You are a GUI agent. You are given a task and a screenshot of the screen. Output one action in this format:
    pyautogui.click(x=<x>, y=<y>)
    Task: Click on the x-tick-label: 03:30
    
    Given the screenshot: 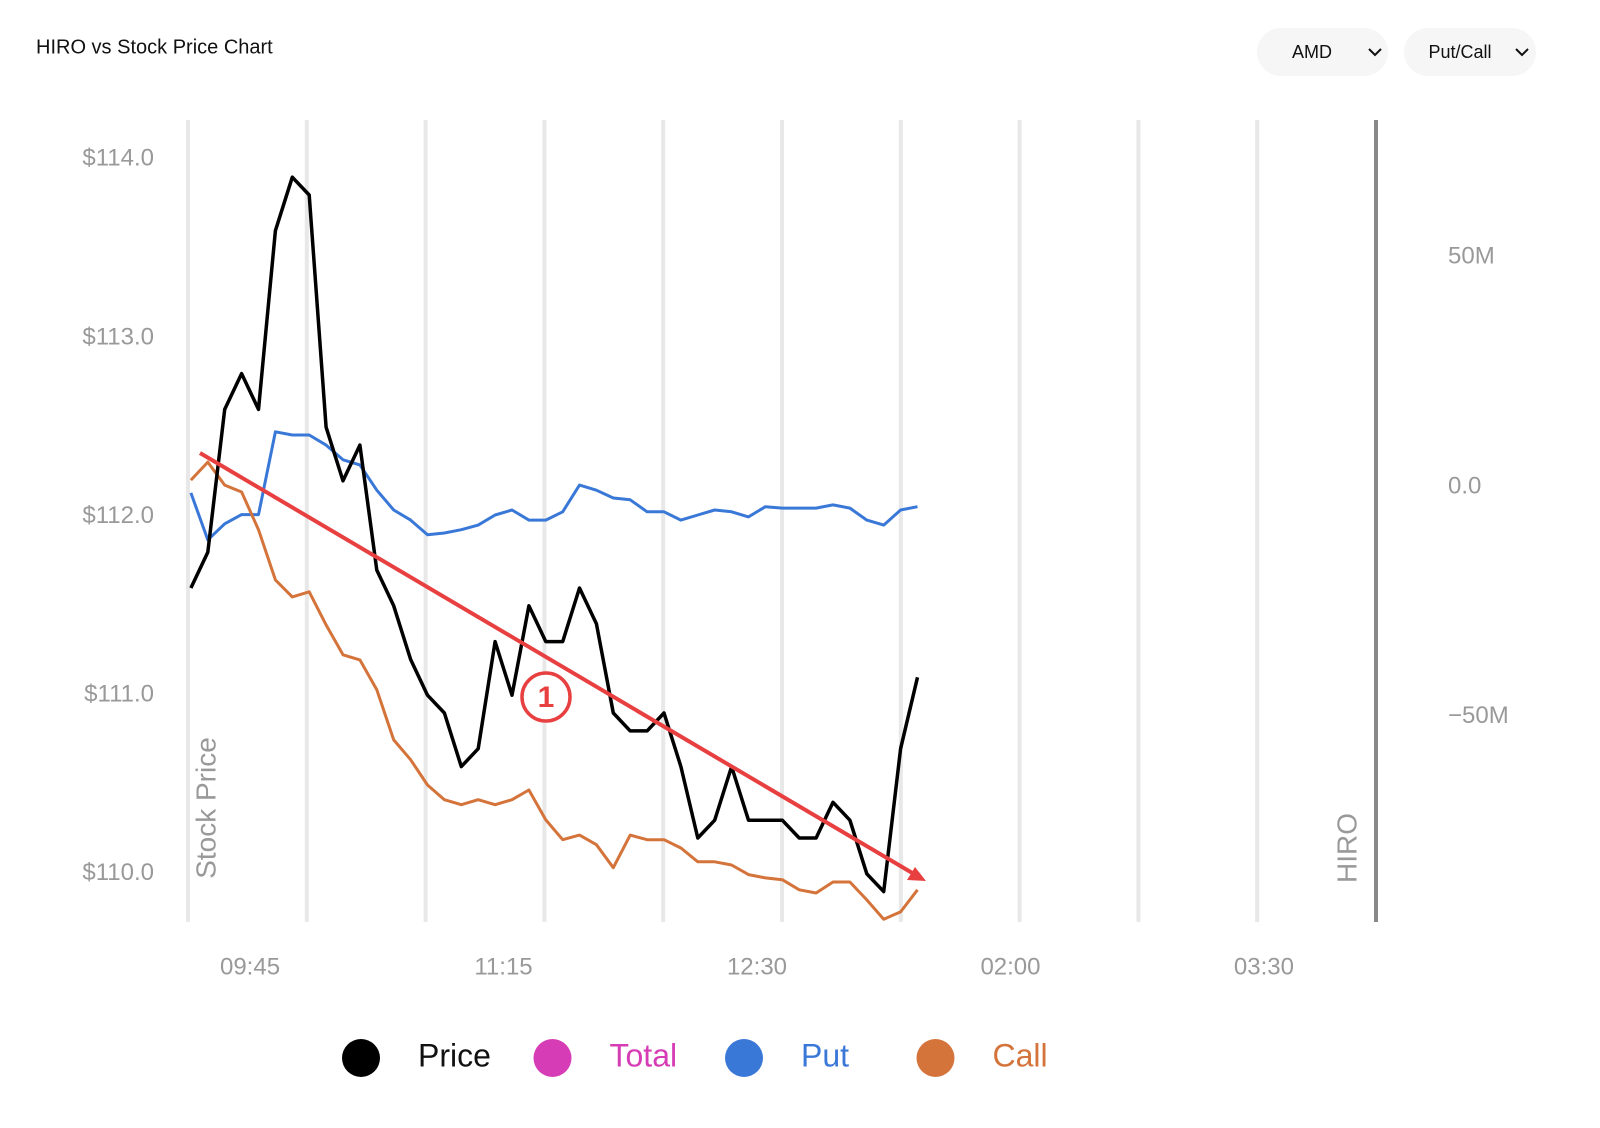 What is the action you would take?
    pyautogui.click(x=1264, y=966)
    